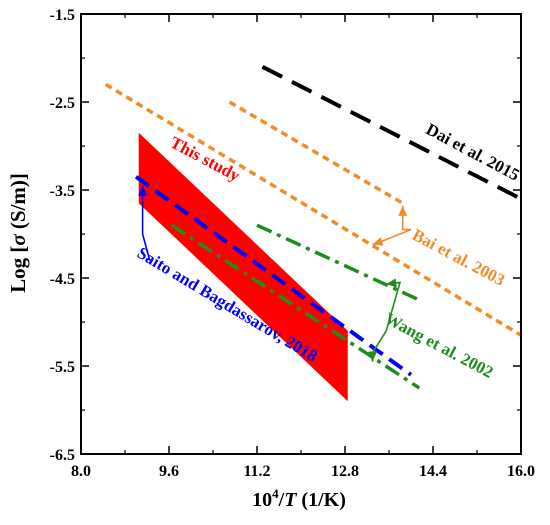 This screenshot has height=525, width=550. What do you see at coordinates (275, 493) in the screenshot?
I see `x-axis-label-sup: 4` at bounding box center [275, 493].